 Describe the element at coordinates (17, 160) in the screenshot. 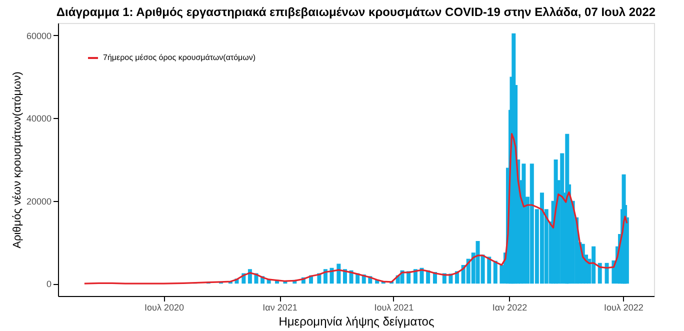

I see `y-axis-title: Αριθμός νέων κρουσμάτων(ατόμων)` at that location.